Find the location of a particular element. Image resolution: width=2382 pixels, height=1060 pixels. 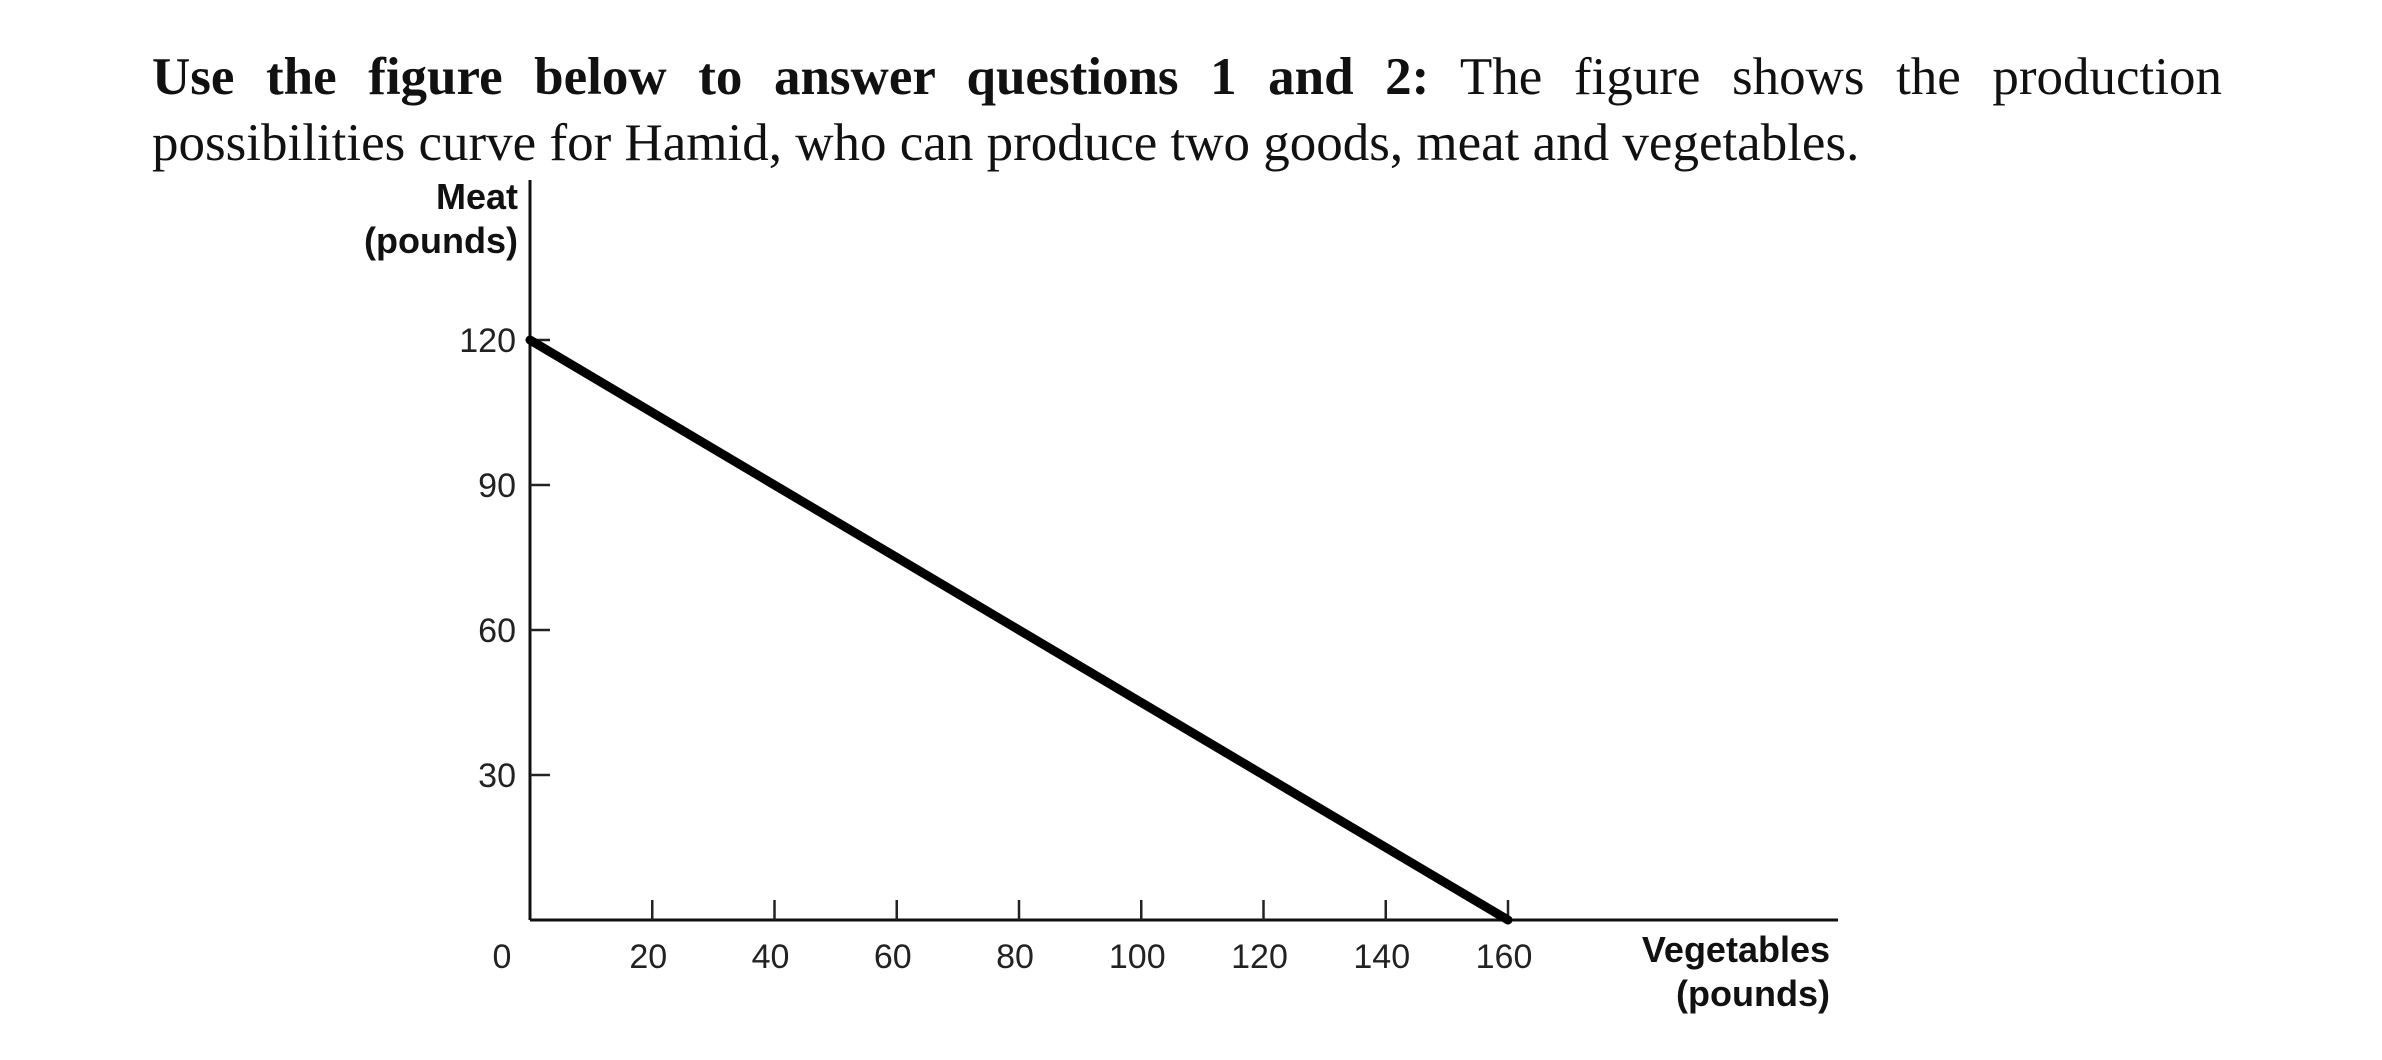

y-tick-label: 90 is located at coordinates (497, 486).